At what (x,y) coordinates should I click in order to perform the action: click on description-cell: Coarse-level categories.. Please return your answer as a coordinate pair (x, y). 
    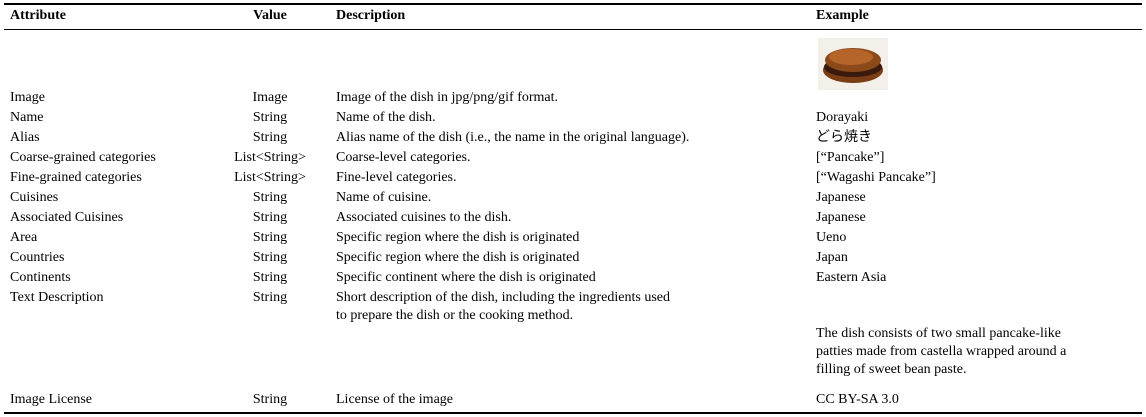
    Looking at the image, I should click on (403, 157).